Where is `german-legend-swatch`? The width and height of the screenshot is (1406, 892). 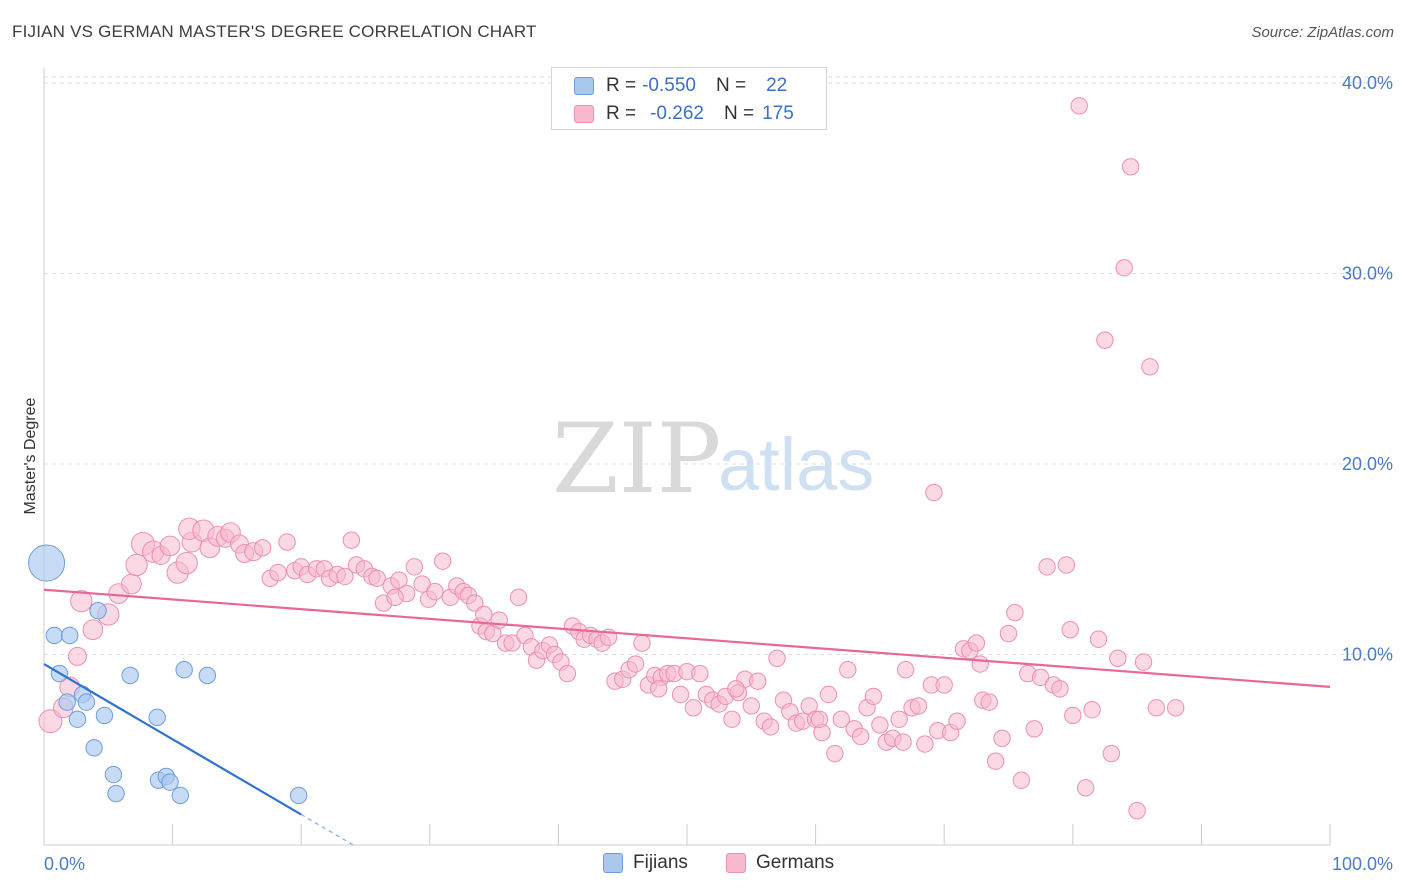
german-legend-swatch is located at coordinates (736, 863).